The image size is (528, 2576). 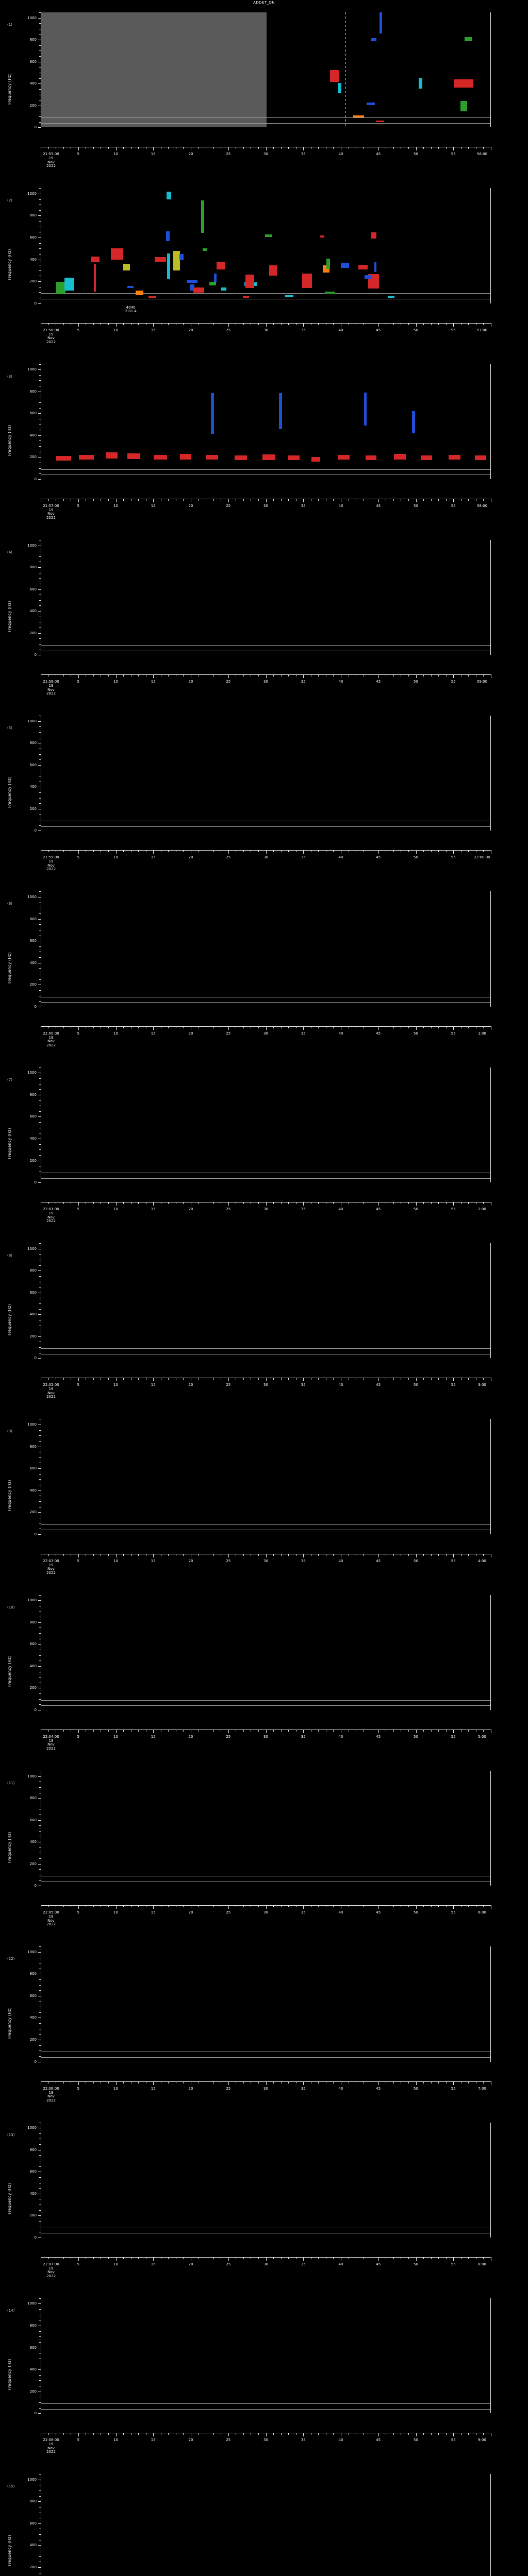 What do you see at coordinates (20, 598) in the screenshot?
I see `y-axis-4: 1000 800 600 400 200 0` at bounding box center [20, 598].